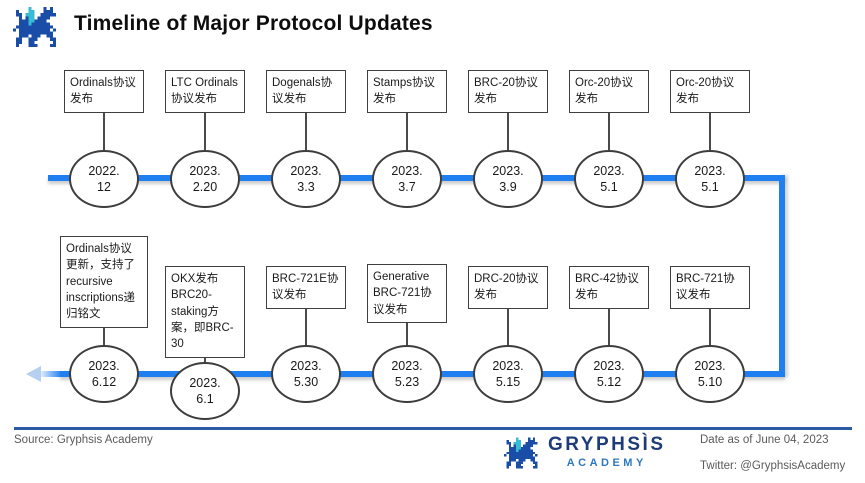  I want to click on event-label: Stamps协议发布, so click(404, 91).